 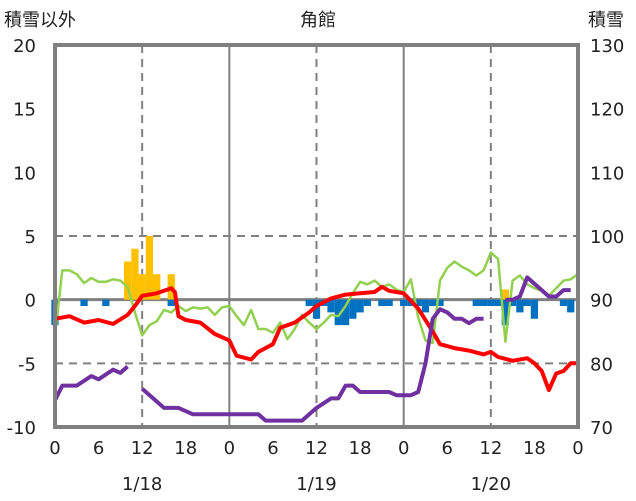 What do you see at coordinates (607, 173) in the screenshot?
I see `right-tick-label: 110` at bounding box center [607, 173].